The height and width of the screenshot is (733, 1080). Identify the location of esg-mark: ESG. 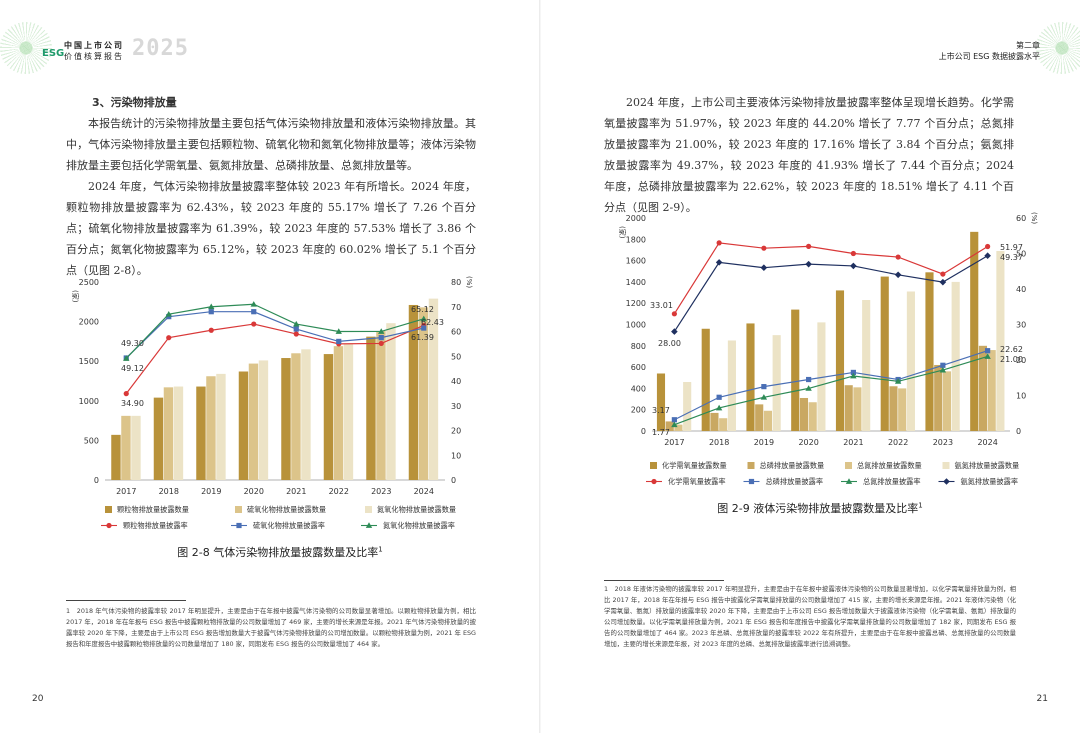
(53, 53).